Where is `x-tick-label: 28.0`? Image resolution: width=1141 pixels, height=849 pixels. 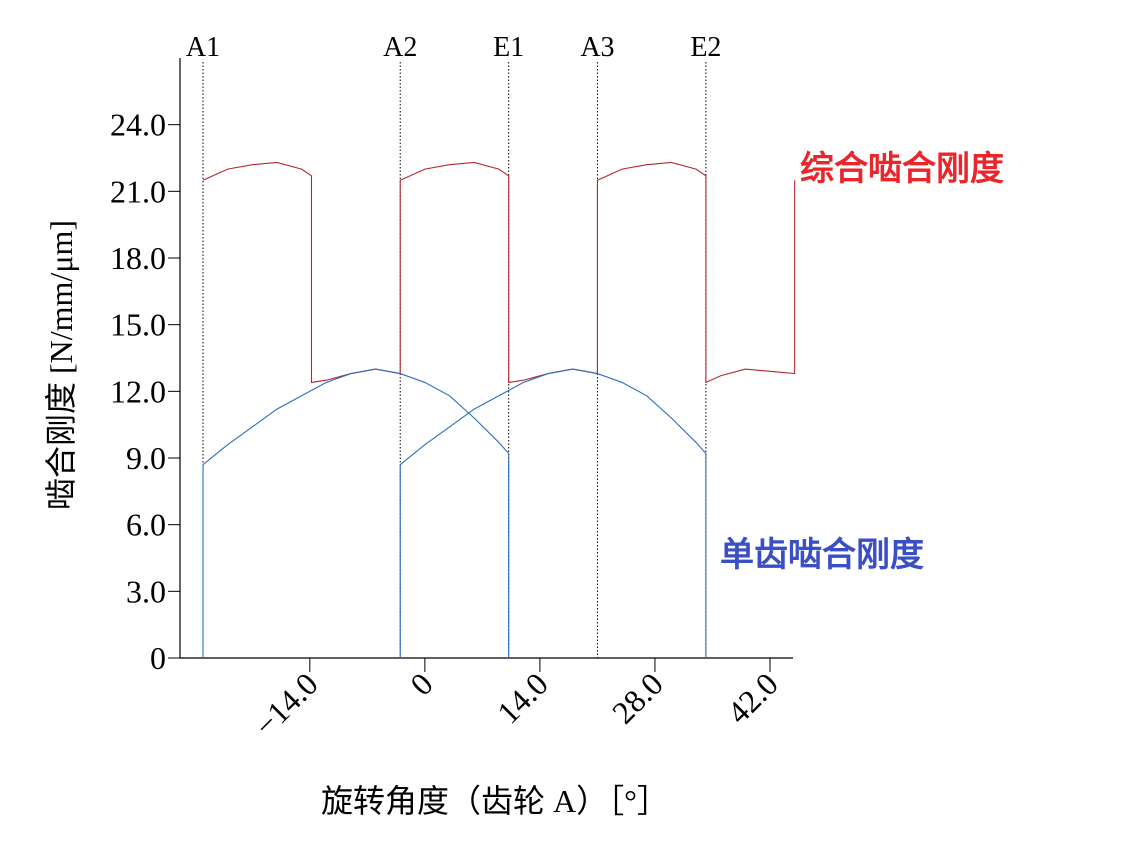 x-tick-label: 28.0 is located at coordinates (637, 697).